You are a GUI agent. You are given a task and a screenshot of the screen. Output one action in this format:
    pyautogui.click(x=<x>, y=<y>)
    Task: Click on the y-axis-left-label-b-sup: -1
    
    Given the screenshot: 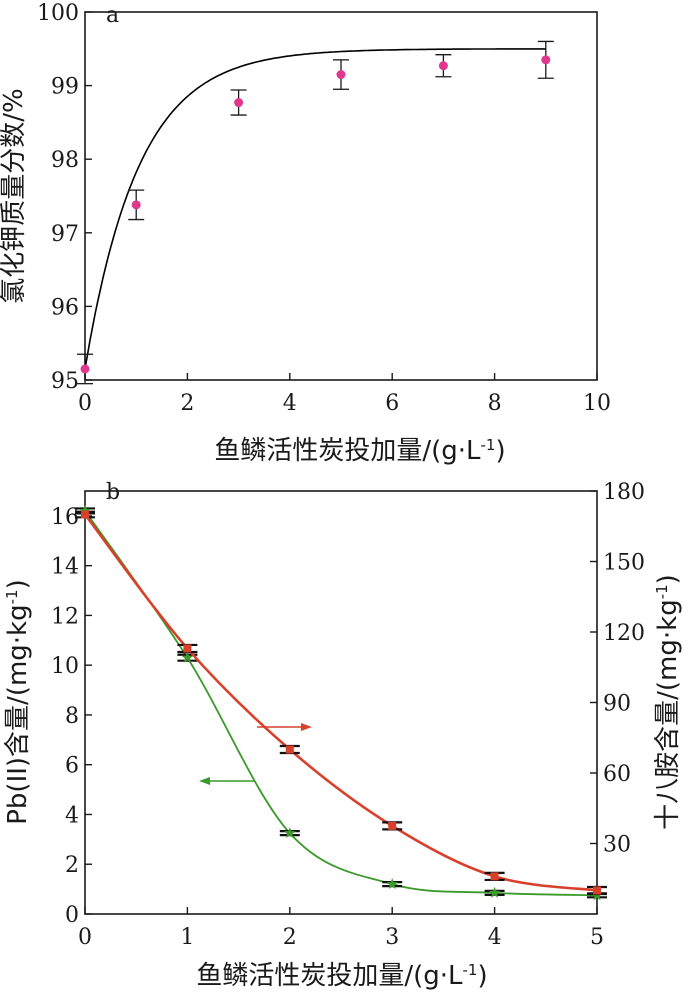 What is the action you would take?
    pyautogui.click(x=12, y=596)
    